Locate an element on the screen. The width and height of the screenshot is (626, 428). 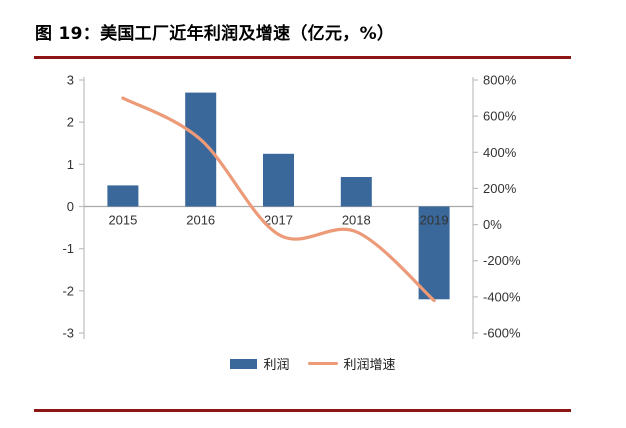
left-axis-tick-label: 0 is located at coordinates (70, 206).